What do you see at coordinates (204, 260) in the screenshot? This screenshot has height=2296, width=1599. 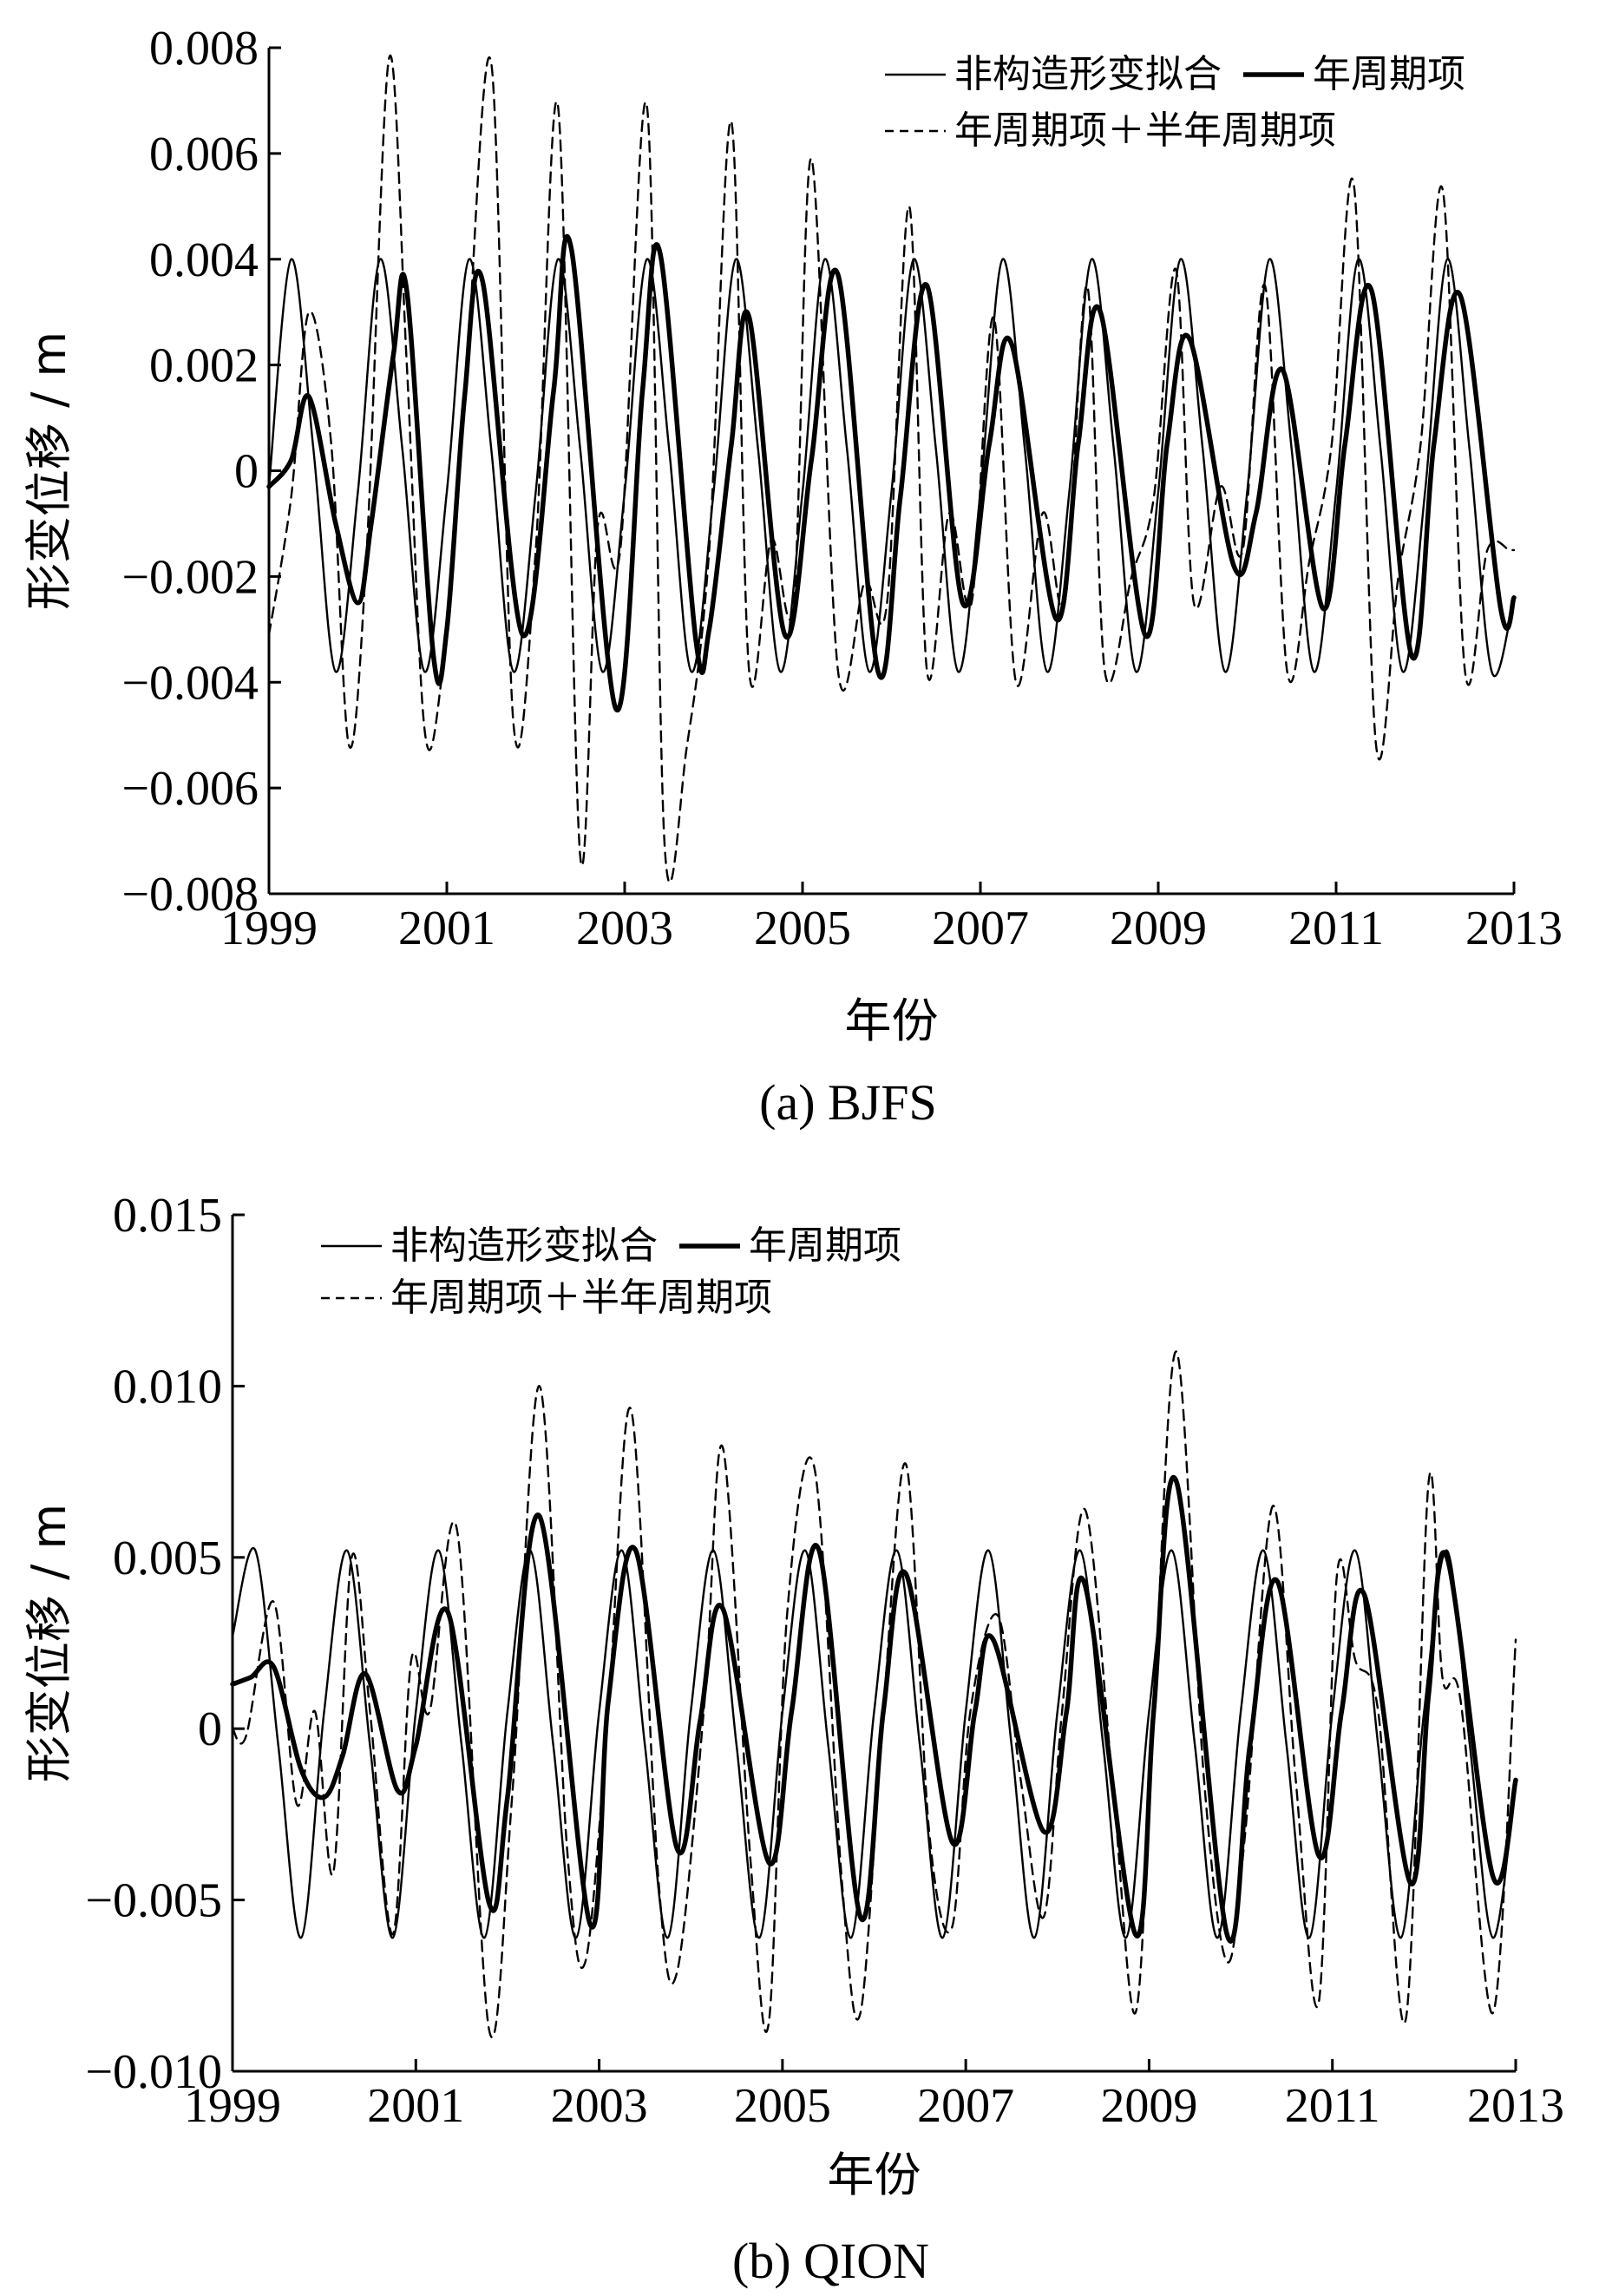 I see `y-tick-label: 0.004` at bounding box center [204, 260].